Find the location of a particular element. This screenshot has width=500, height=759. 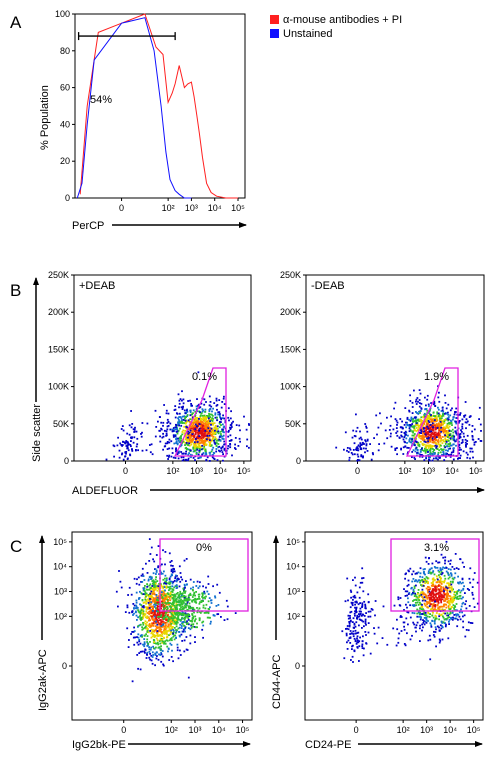

gate-label-c-left: 0% is located at coordinates (204, 548).